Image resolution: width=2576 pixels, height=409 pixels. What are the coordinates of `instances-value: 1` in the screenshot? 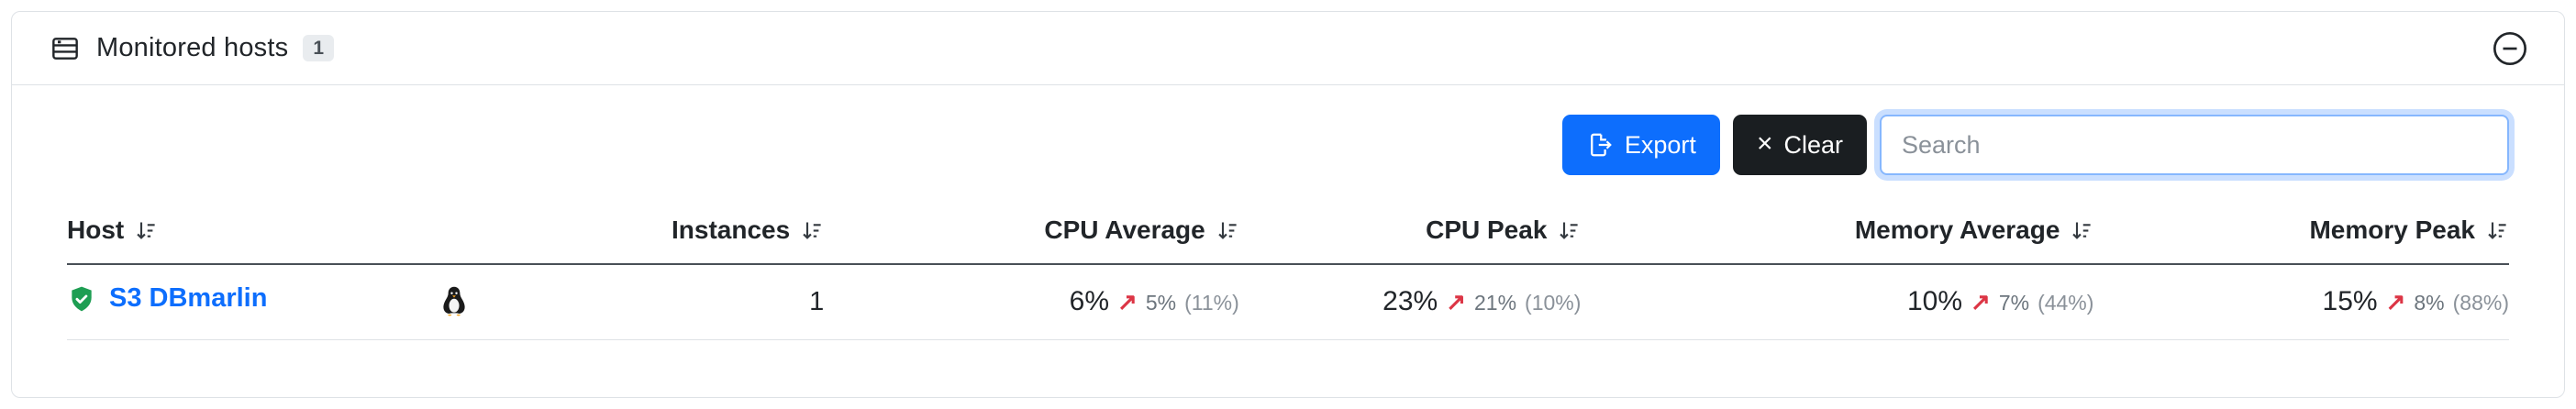 It's located at (817, 301).